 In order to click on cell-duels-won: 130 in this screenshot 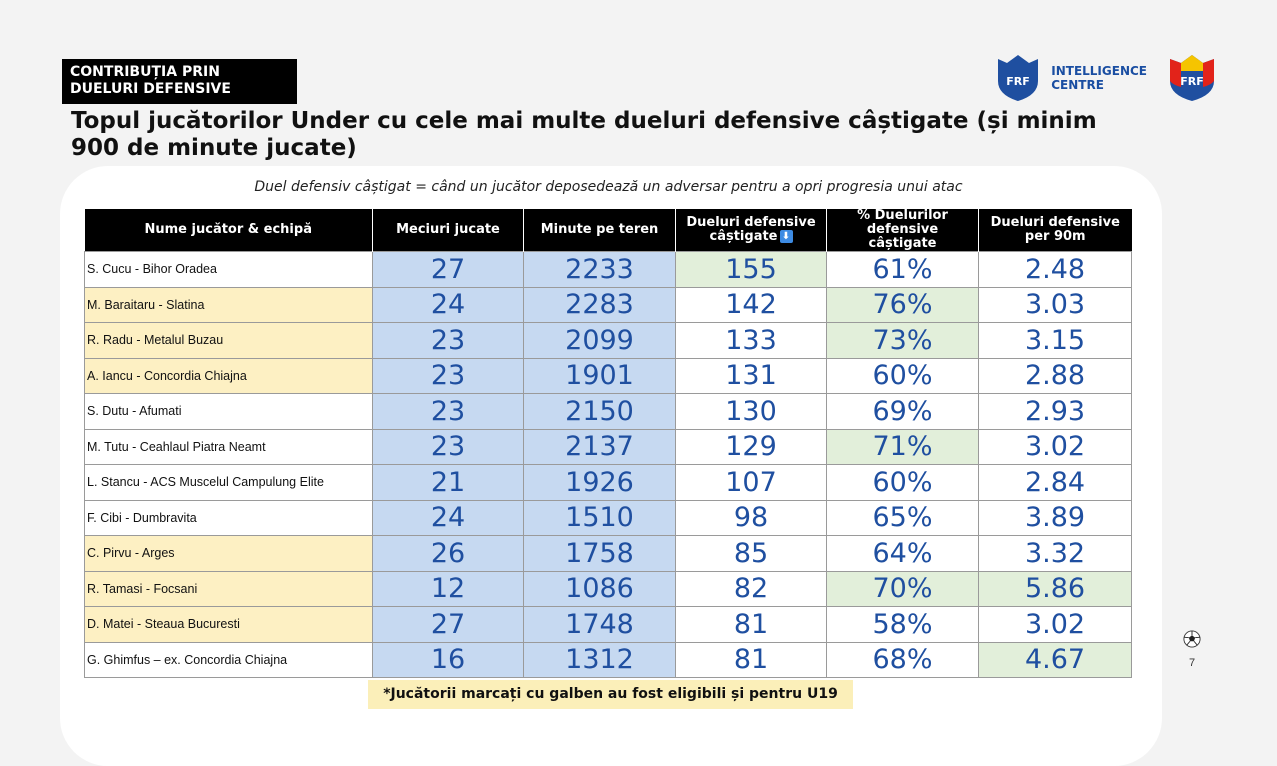, I will do `click(751, 411)`.